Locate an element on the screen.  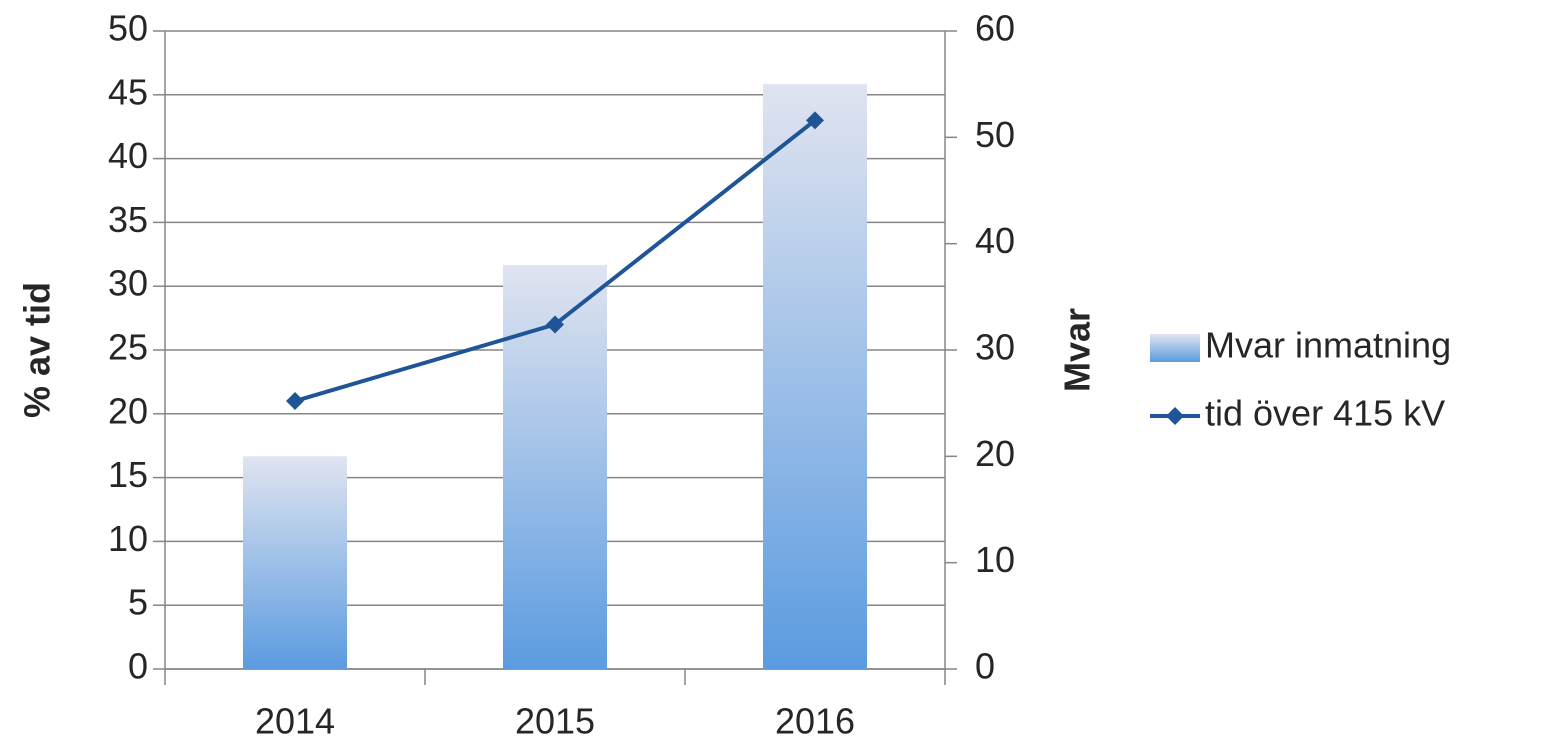
y-tick-label: 10 is located at coordinates (128, 538).